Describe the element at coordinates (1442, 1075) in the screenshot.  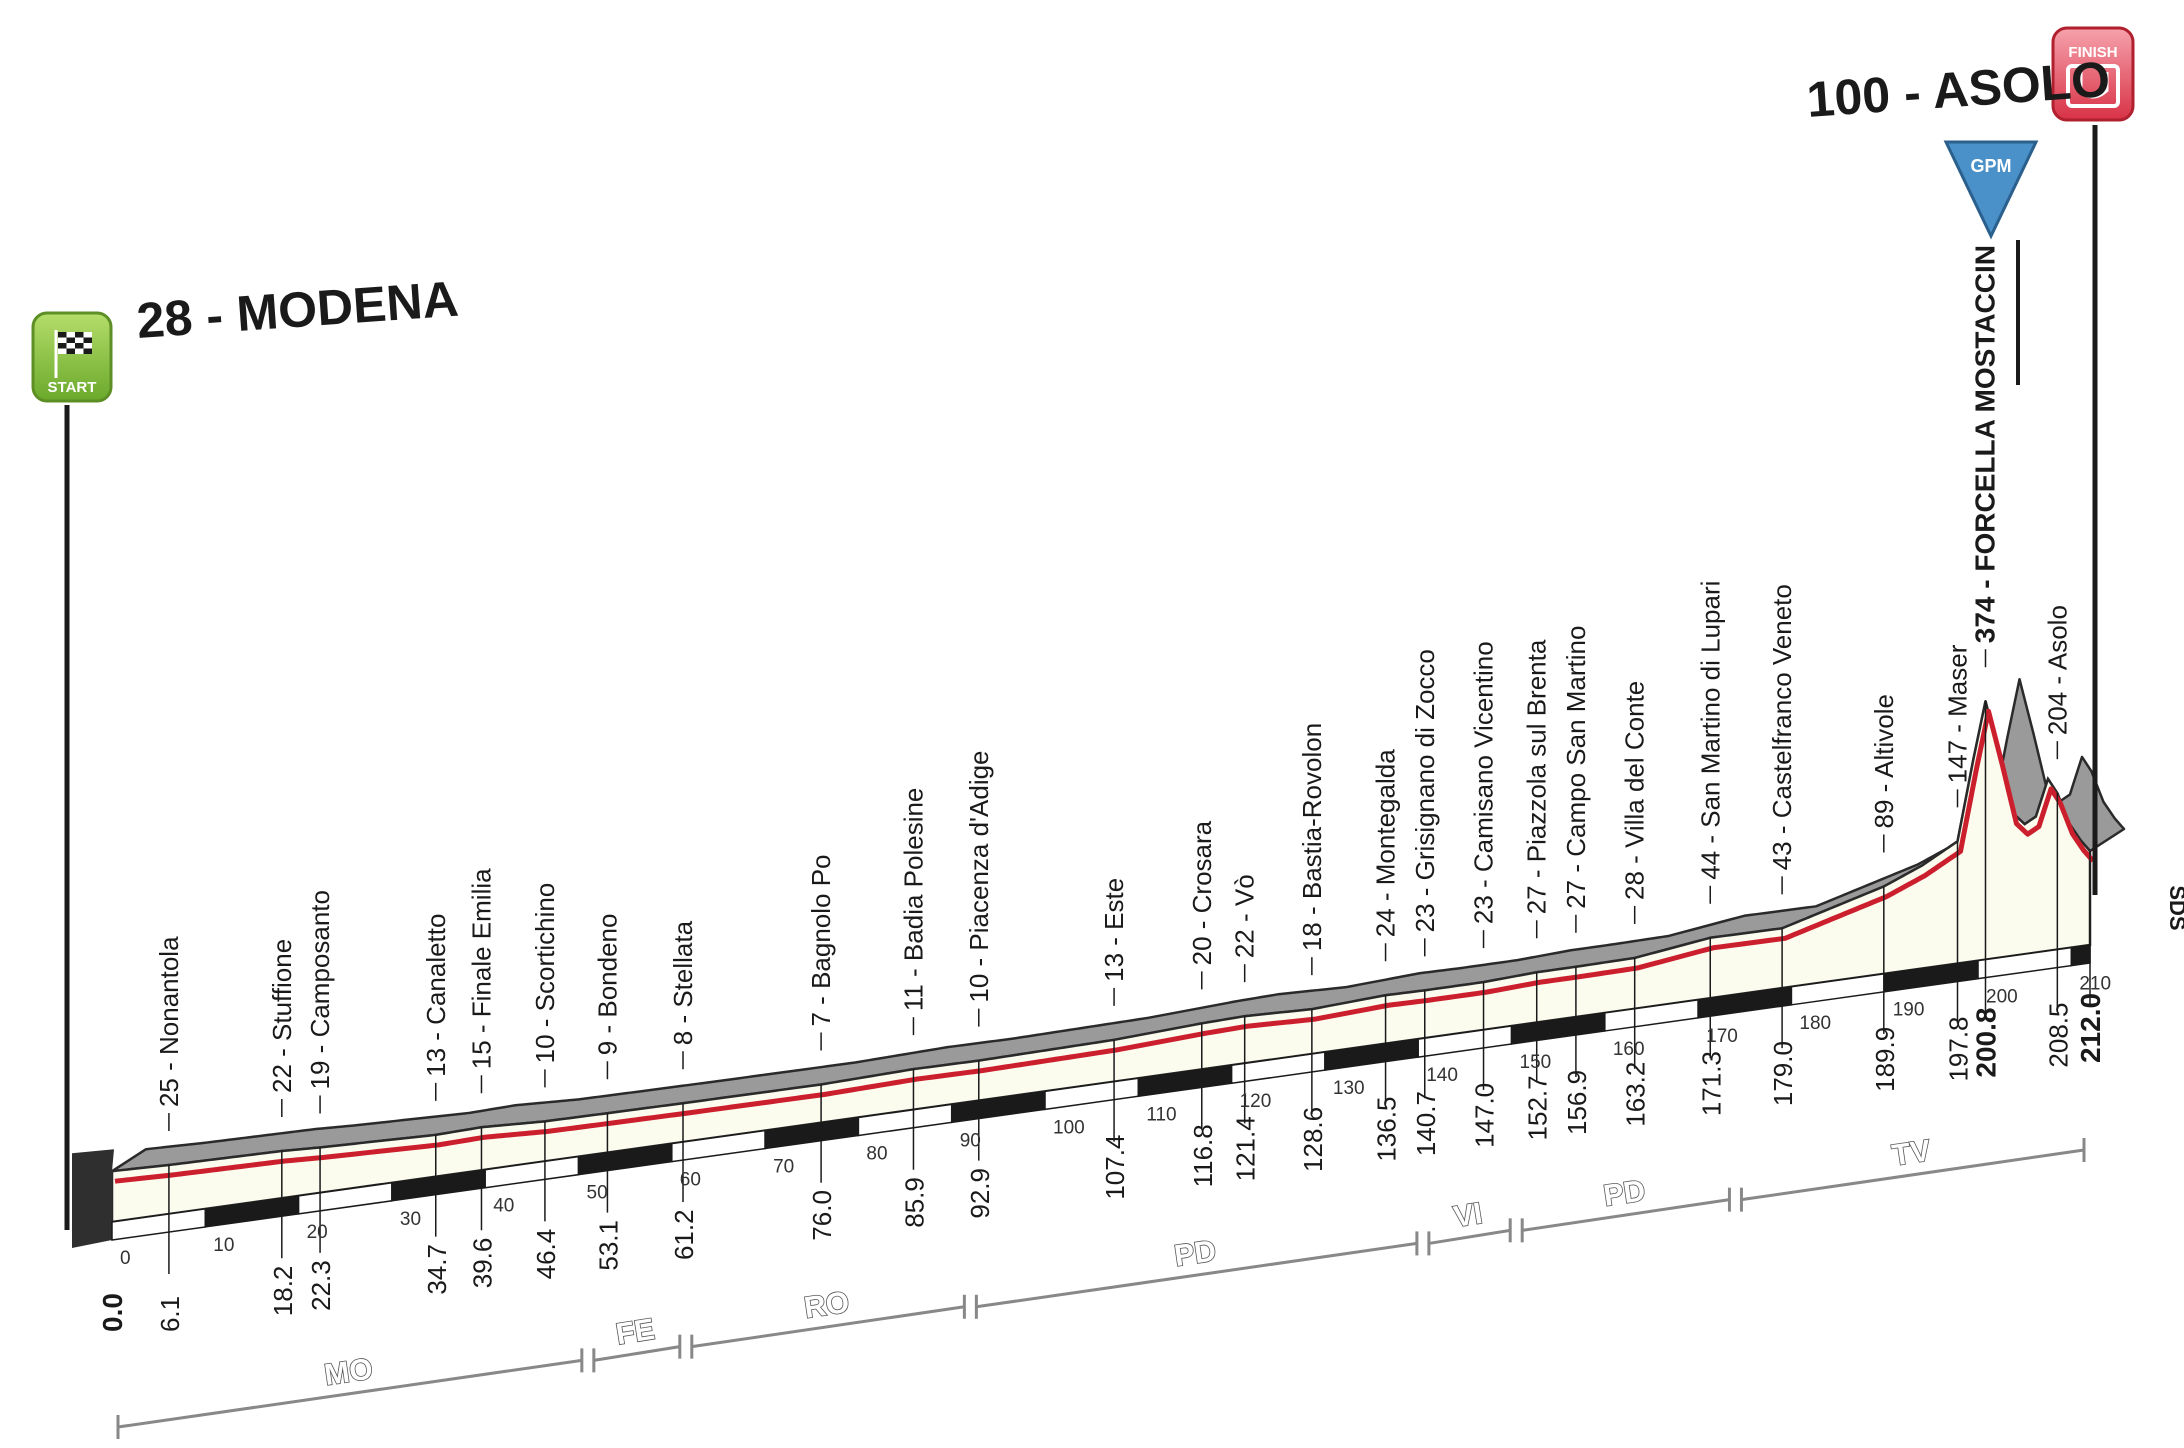
I see `km-tick-label: 140` at that location.